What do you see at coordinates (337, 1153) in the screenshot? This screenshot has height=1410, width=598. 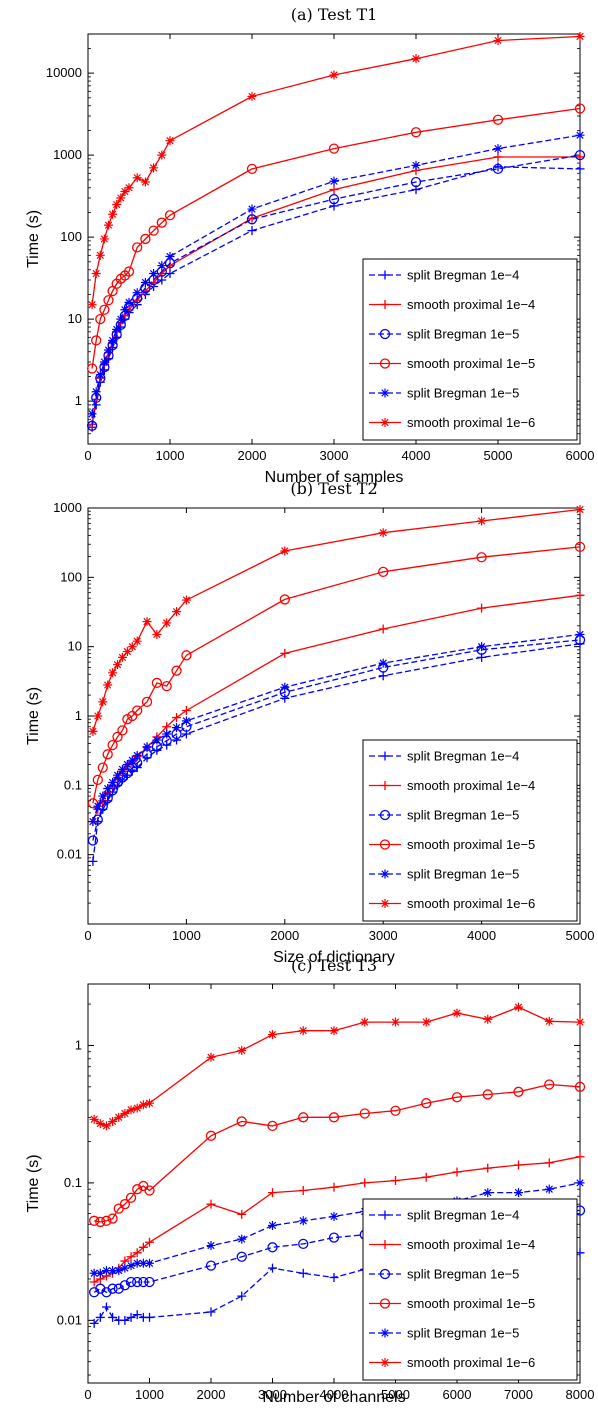 I see `series-line` at bounding box center [337, 1153].